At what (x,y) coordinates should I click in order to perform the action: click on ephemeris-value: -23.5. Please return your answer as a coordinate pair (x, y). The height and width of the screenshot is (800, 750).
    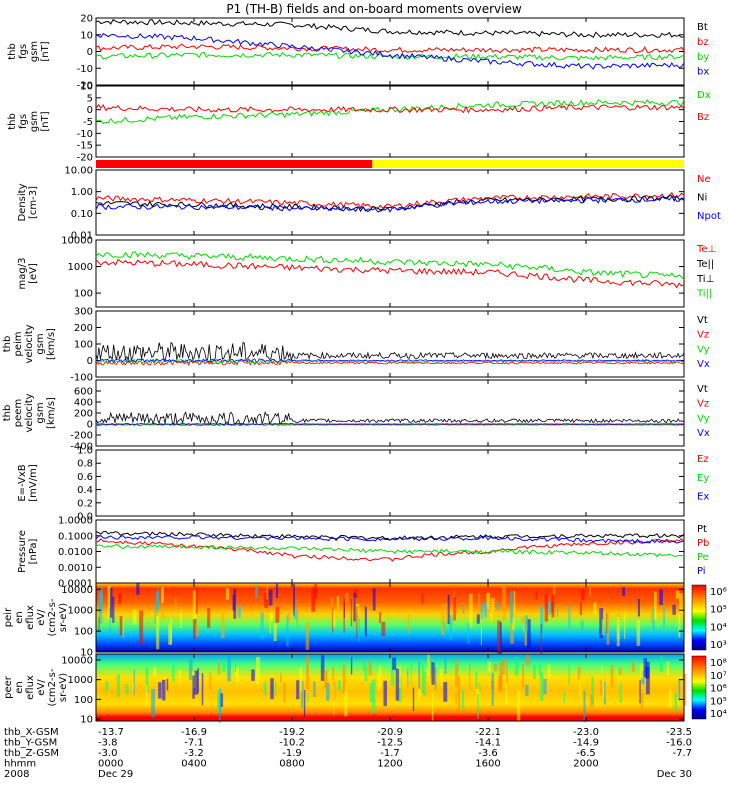
    Looking at the image, I should click on (679, 732).